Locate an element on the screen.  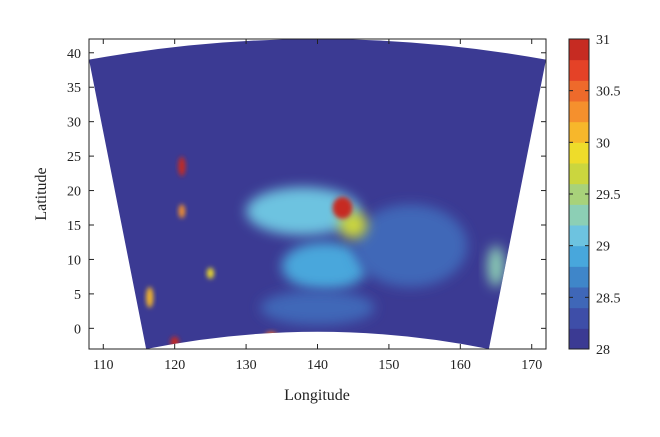
colorbar-tick-label: 31 is located at coordinates (603, 40).